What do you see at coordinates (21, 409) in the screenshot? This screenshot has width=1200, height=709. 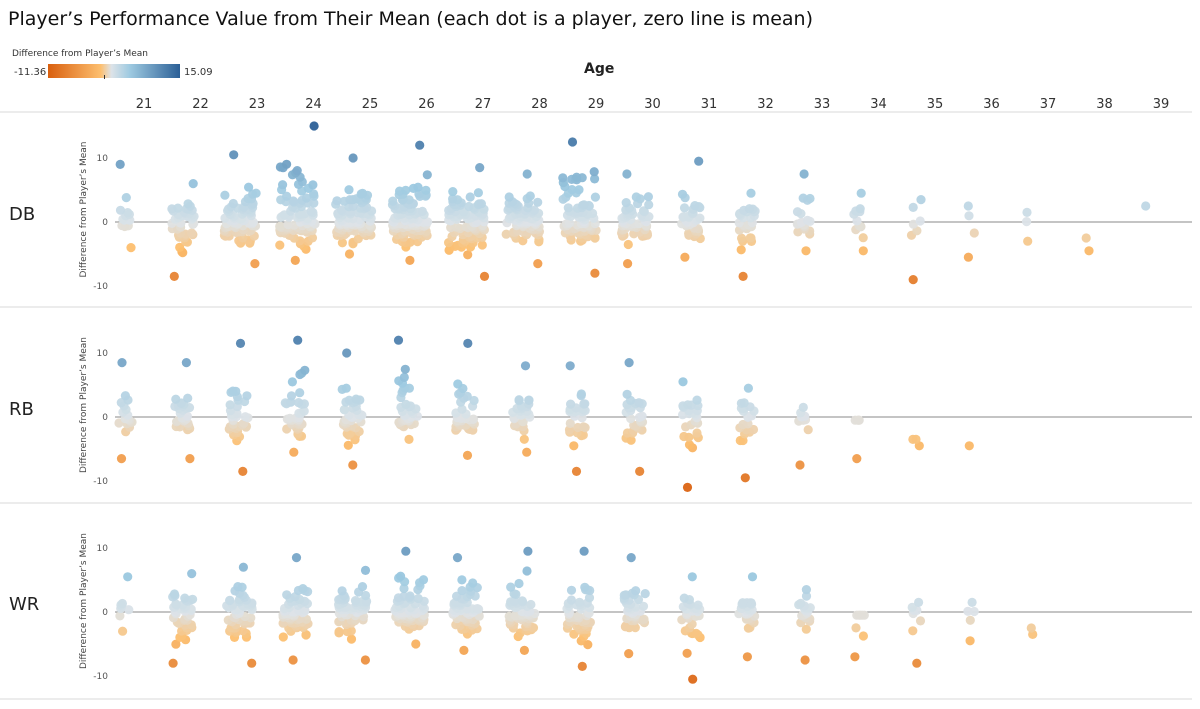 I see `row-label-RB: RB` at bounding box center [21, 409].